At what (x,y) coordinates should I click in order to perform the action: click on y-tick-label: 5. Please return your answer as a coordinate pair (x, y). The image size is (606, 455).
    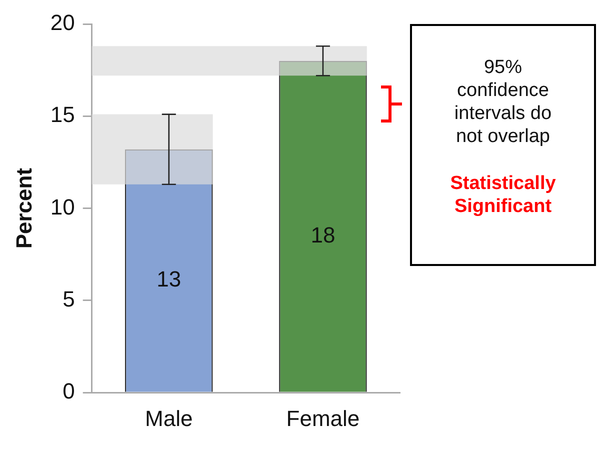
    Looking at the image, I should click on (68, 299).